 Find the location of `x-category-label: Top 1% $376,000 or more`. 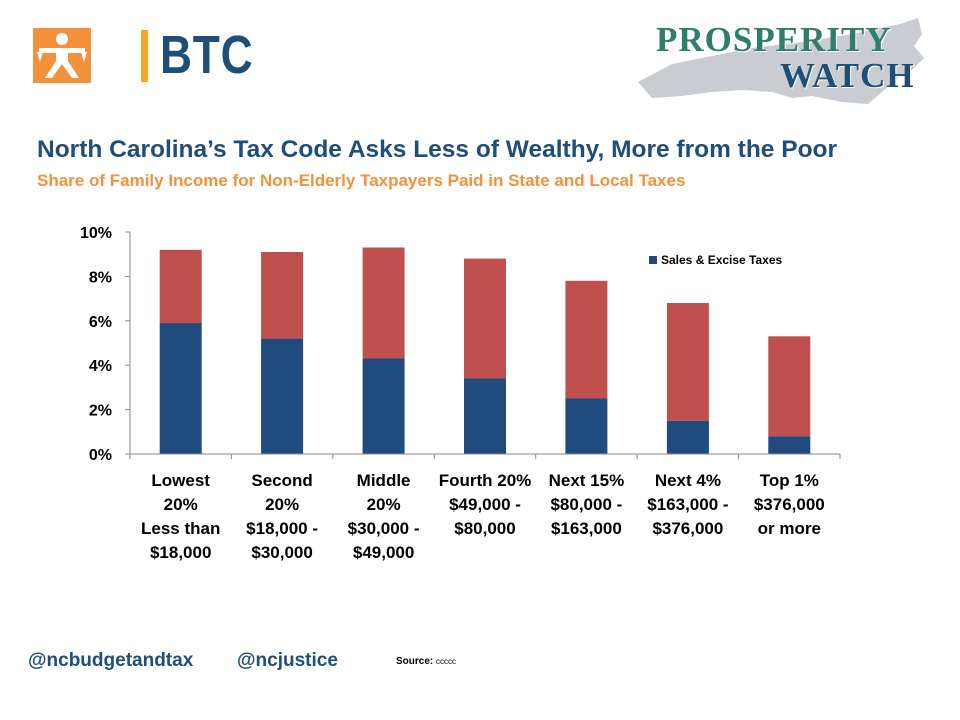

x-category-label: Top 1% $376,000 or more is located at coordinates (789, 504).